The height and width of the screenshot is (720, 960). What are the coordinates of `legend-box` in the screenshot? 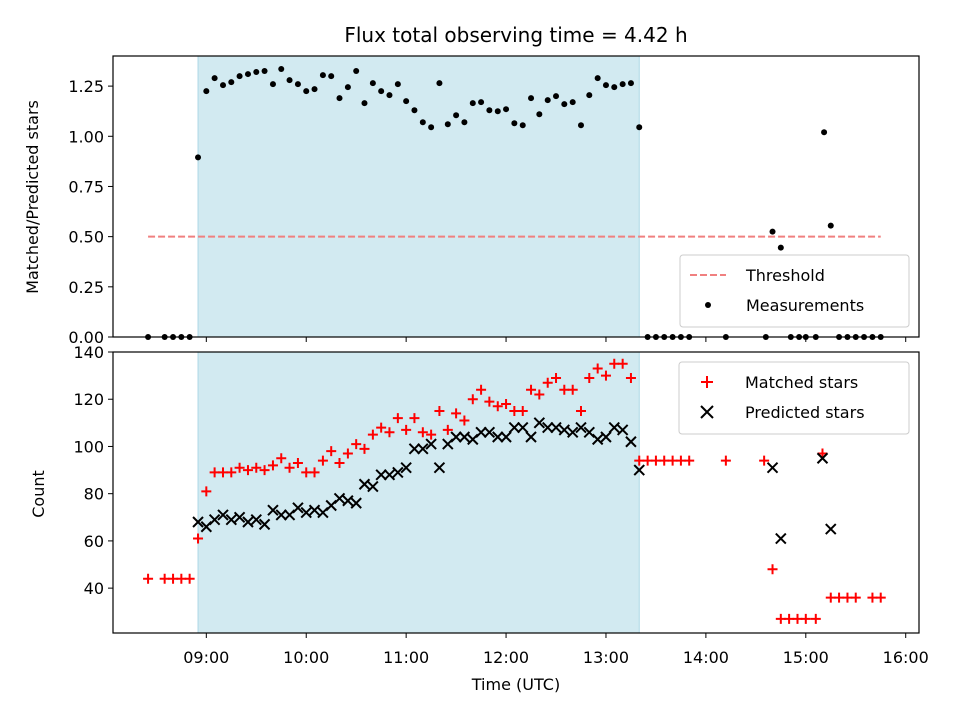 It's located at (794, 398).